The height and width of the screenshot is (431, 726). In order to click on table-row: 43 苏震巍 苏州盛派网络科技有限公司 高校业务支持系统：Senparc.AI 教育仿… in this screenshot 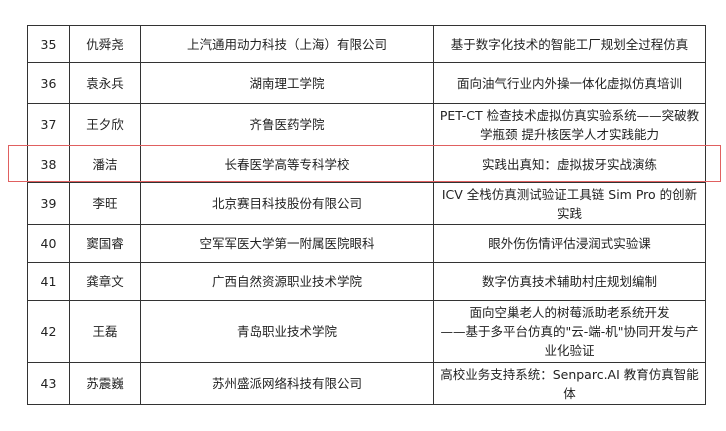, I will do `click(366, 383)`.